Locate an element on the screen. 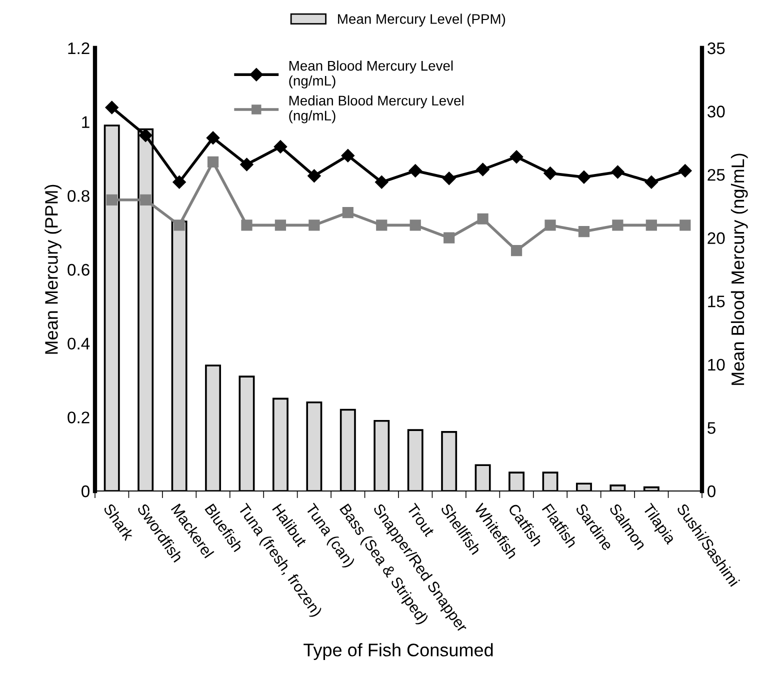  legend-label: Mean Mercury Level (PPM) is located at coordinates (422, 20).